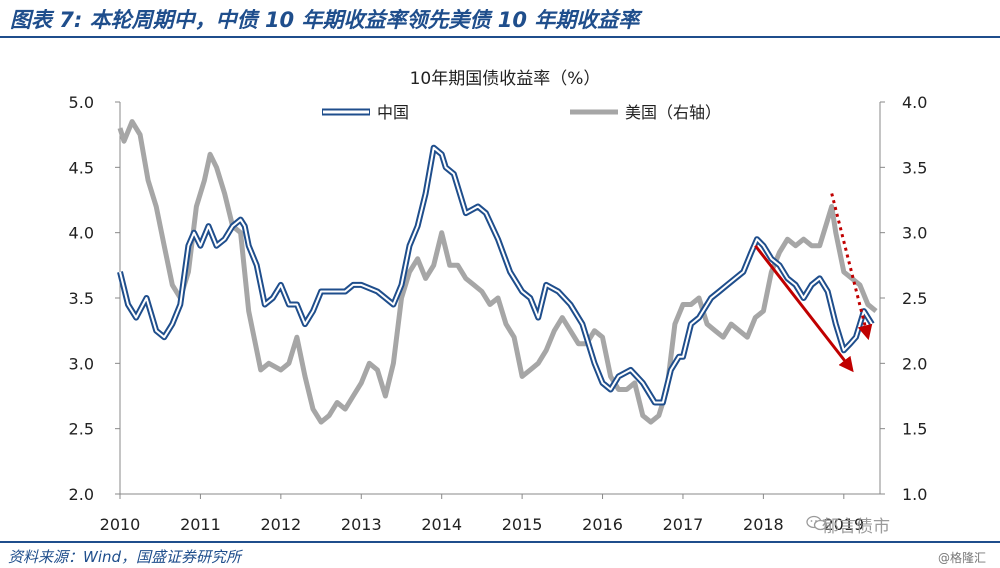 This screenshot has height=568, width=1000. What do you see at coordinates (673, 112) in the screenshot?
I see `legend-label-us: 美国（右轴）` at bounding box center [673, 112].